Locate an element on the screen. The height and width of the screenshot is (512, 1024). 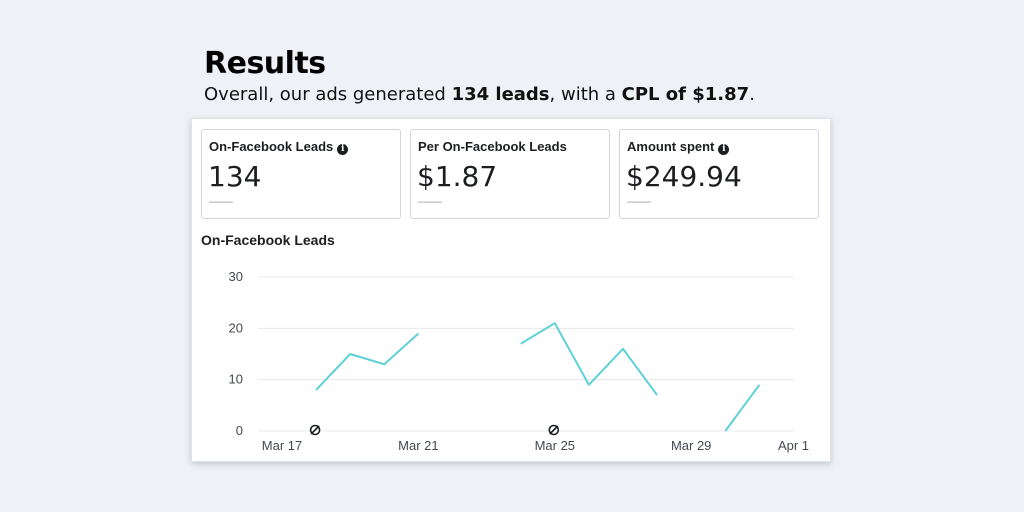
metric-label-amount-spent: Amount spent i is located at coordinates (678, 147).